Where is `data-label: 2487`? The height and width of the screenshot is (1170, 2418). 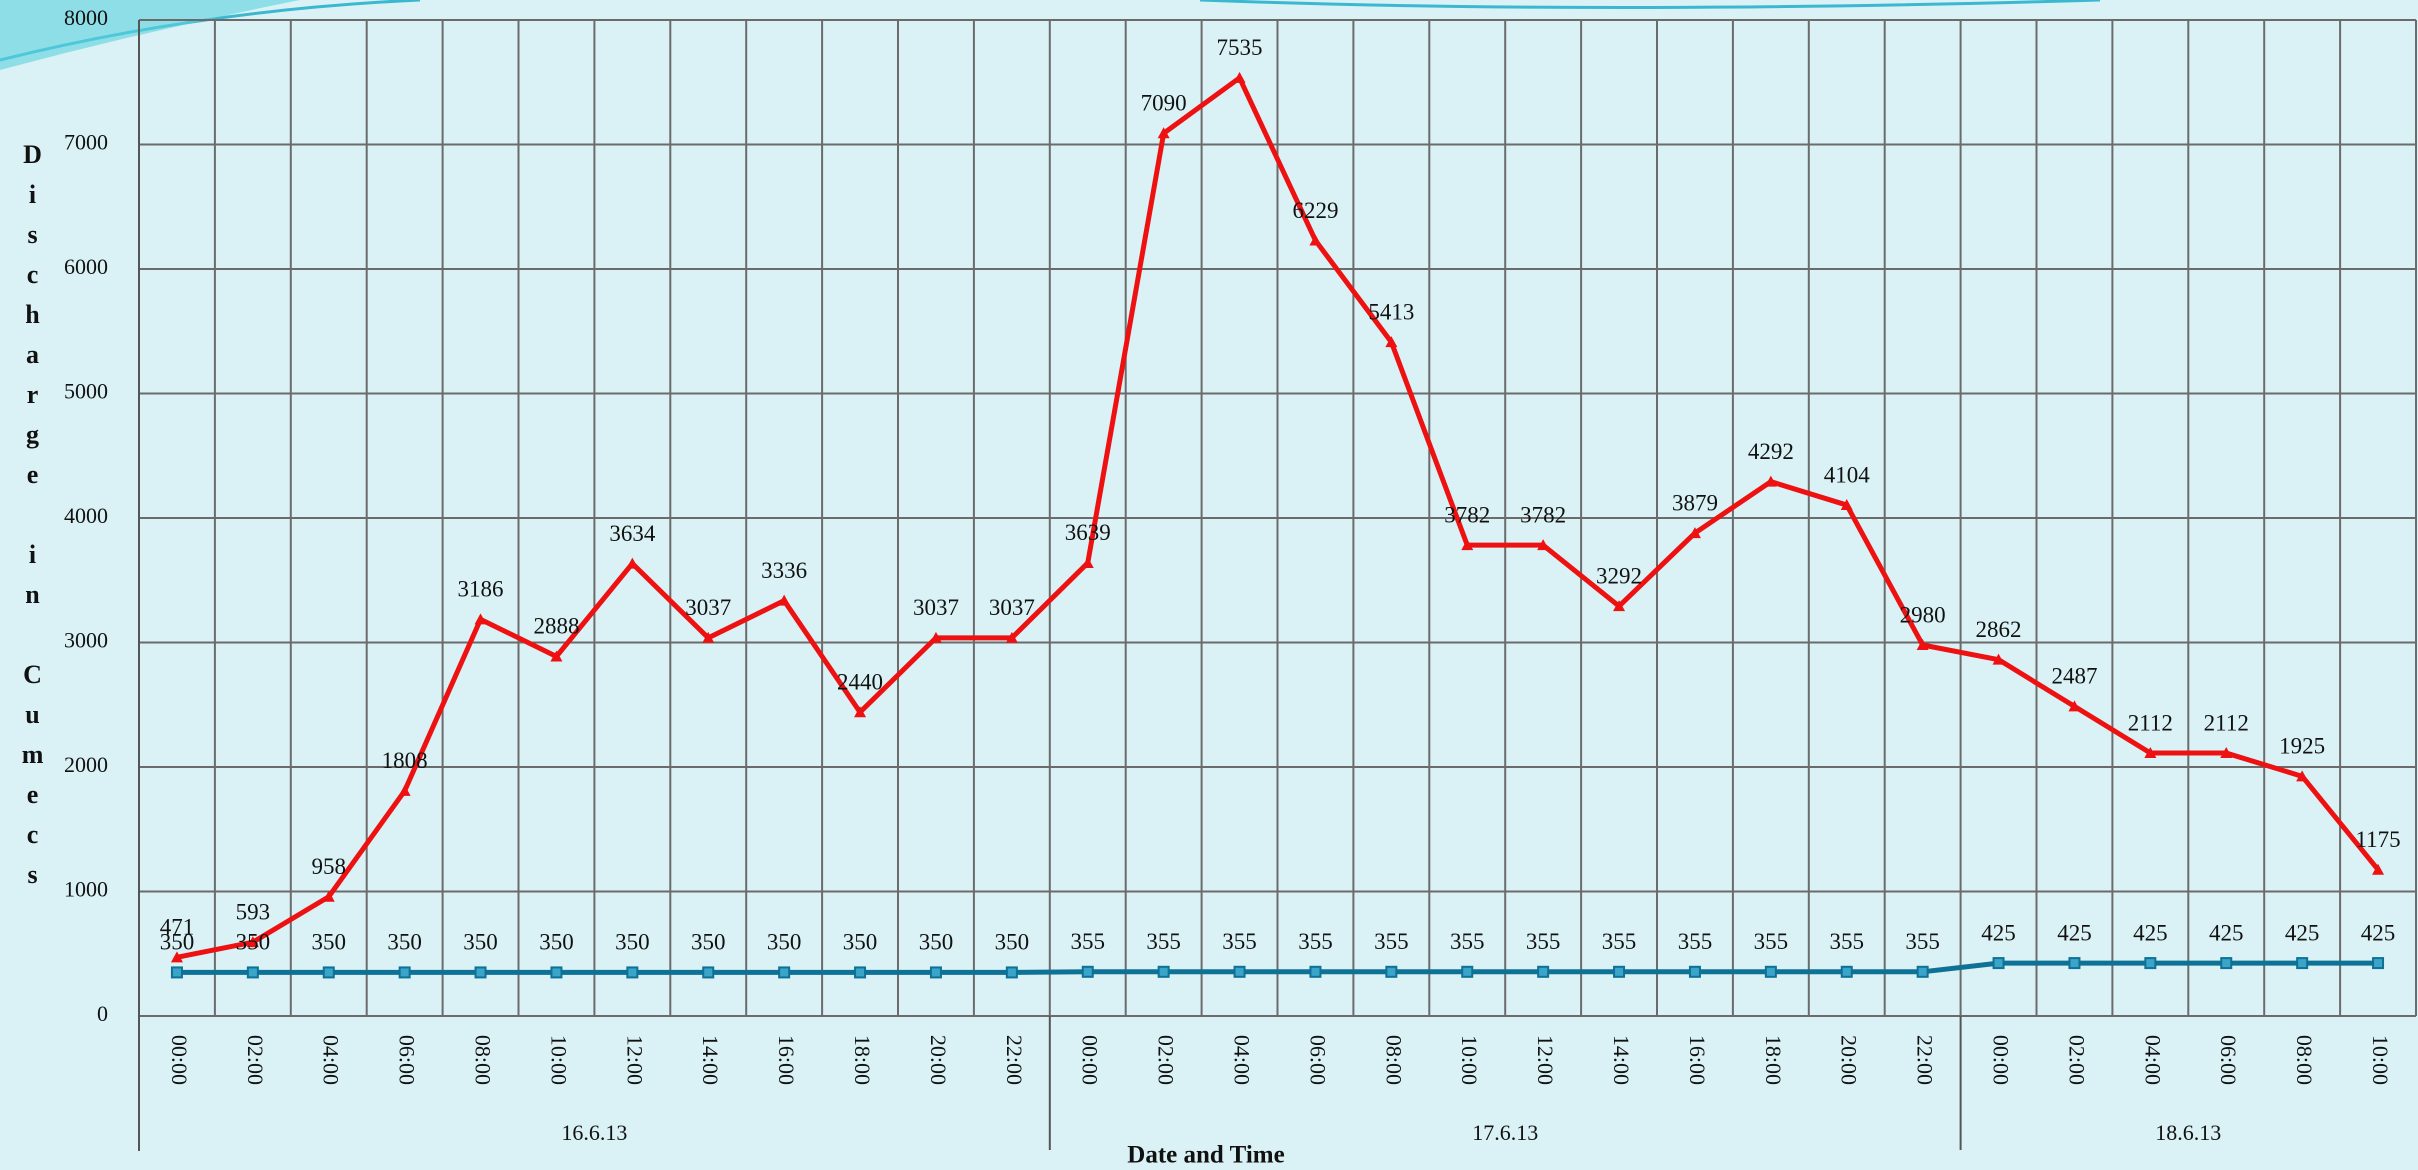 data-label: 2487 is located at coordinates (2074, 676).